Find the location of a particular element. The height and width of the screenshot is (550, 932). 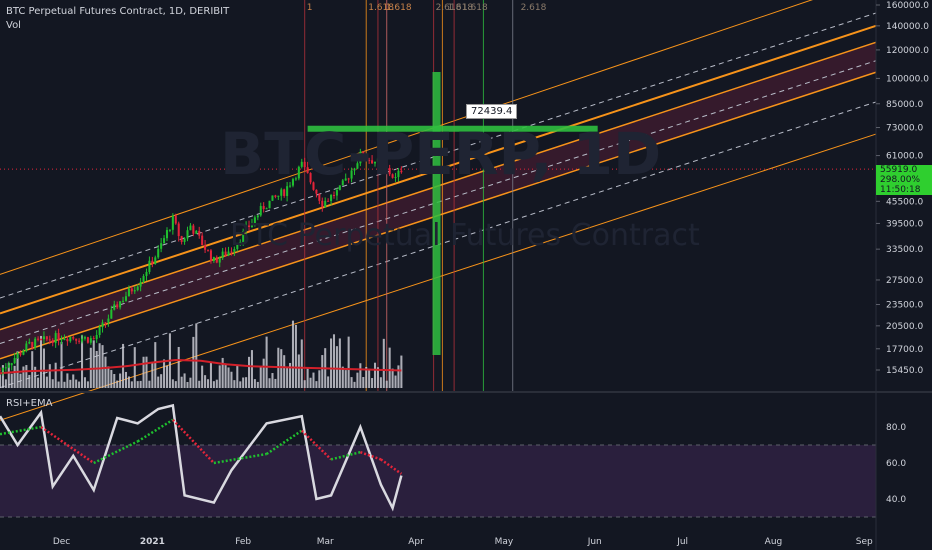

fib-time-label-6: 2.618 is located at coordinates (534, 8).